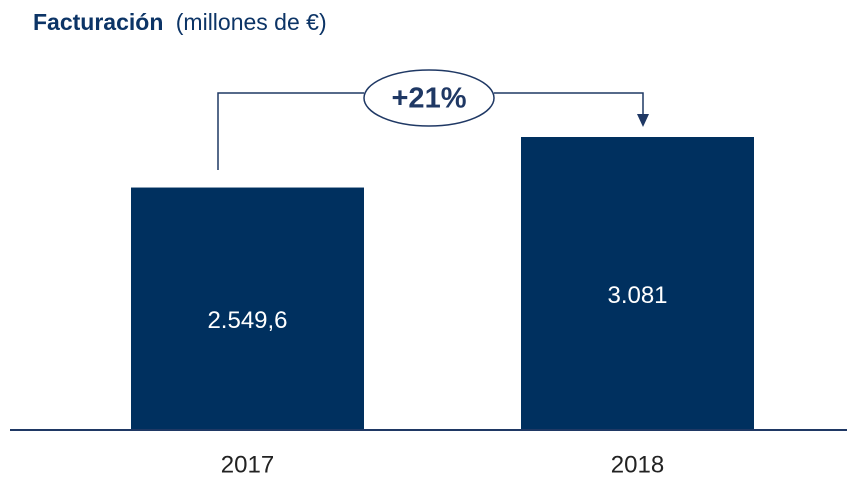  Describe the element at coordinates (247, 464) in the screenshot. I see `x-tick-label: 2017` at that location.